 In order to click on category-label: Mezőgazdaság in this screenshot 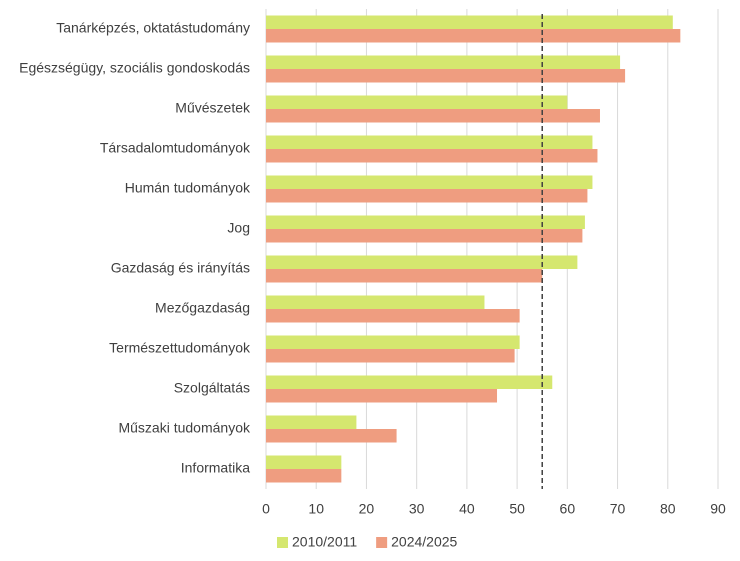, I will do `click(202, 308)`.